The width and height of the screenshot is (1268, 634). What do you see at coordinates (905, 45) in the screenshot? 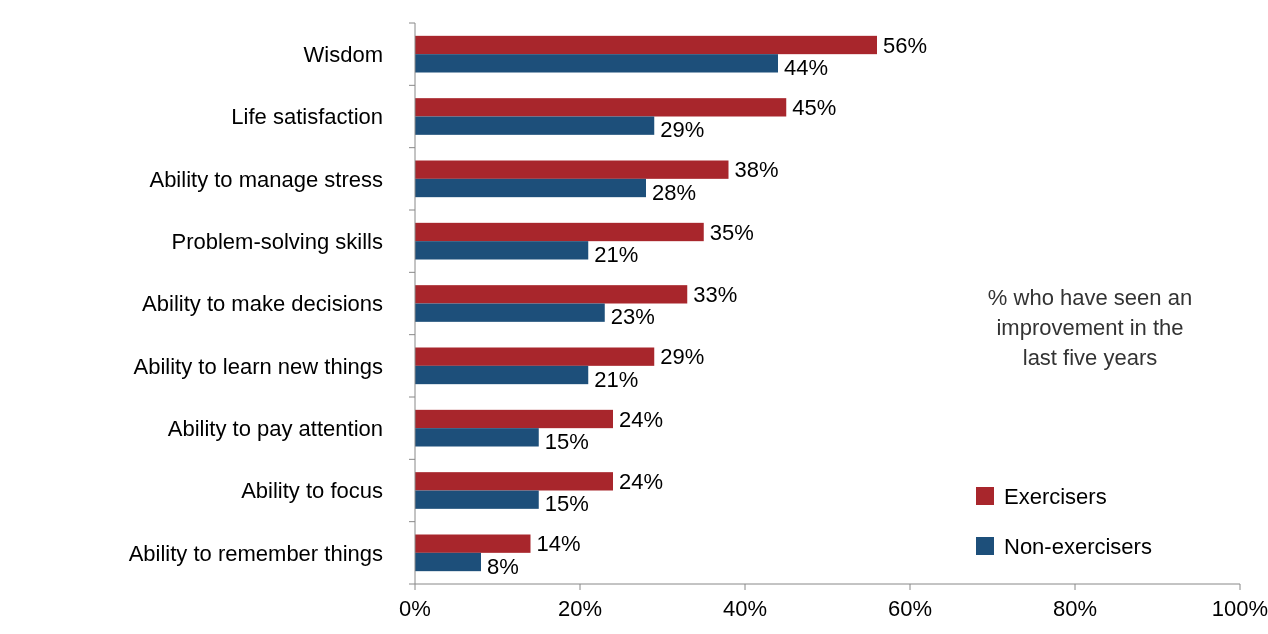
I see `data-label: 56%` at bounding box center [905, 45].